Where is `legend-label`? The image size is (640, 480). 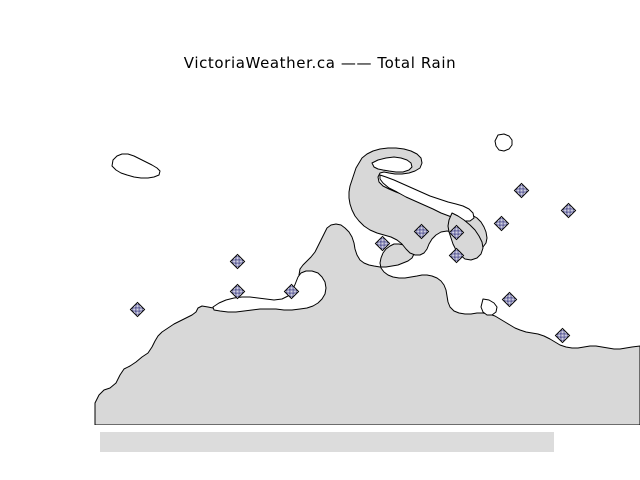
legend-label is located at coordinates (327, 442).